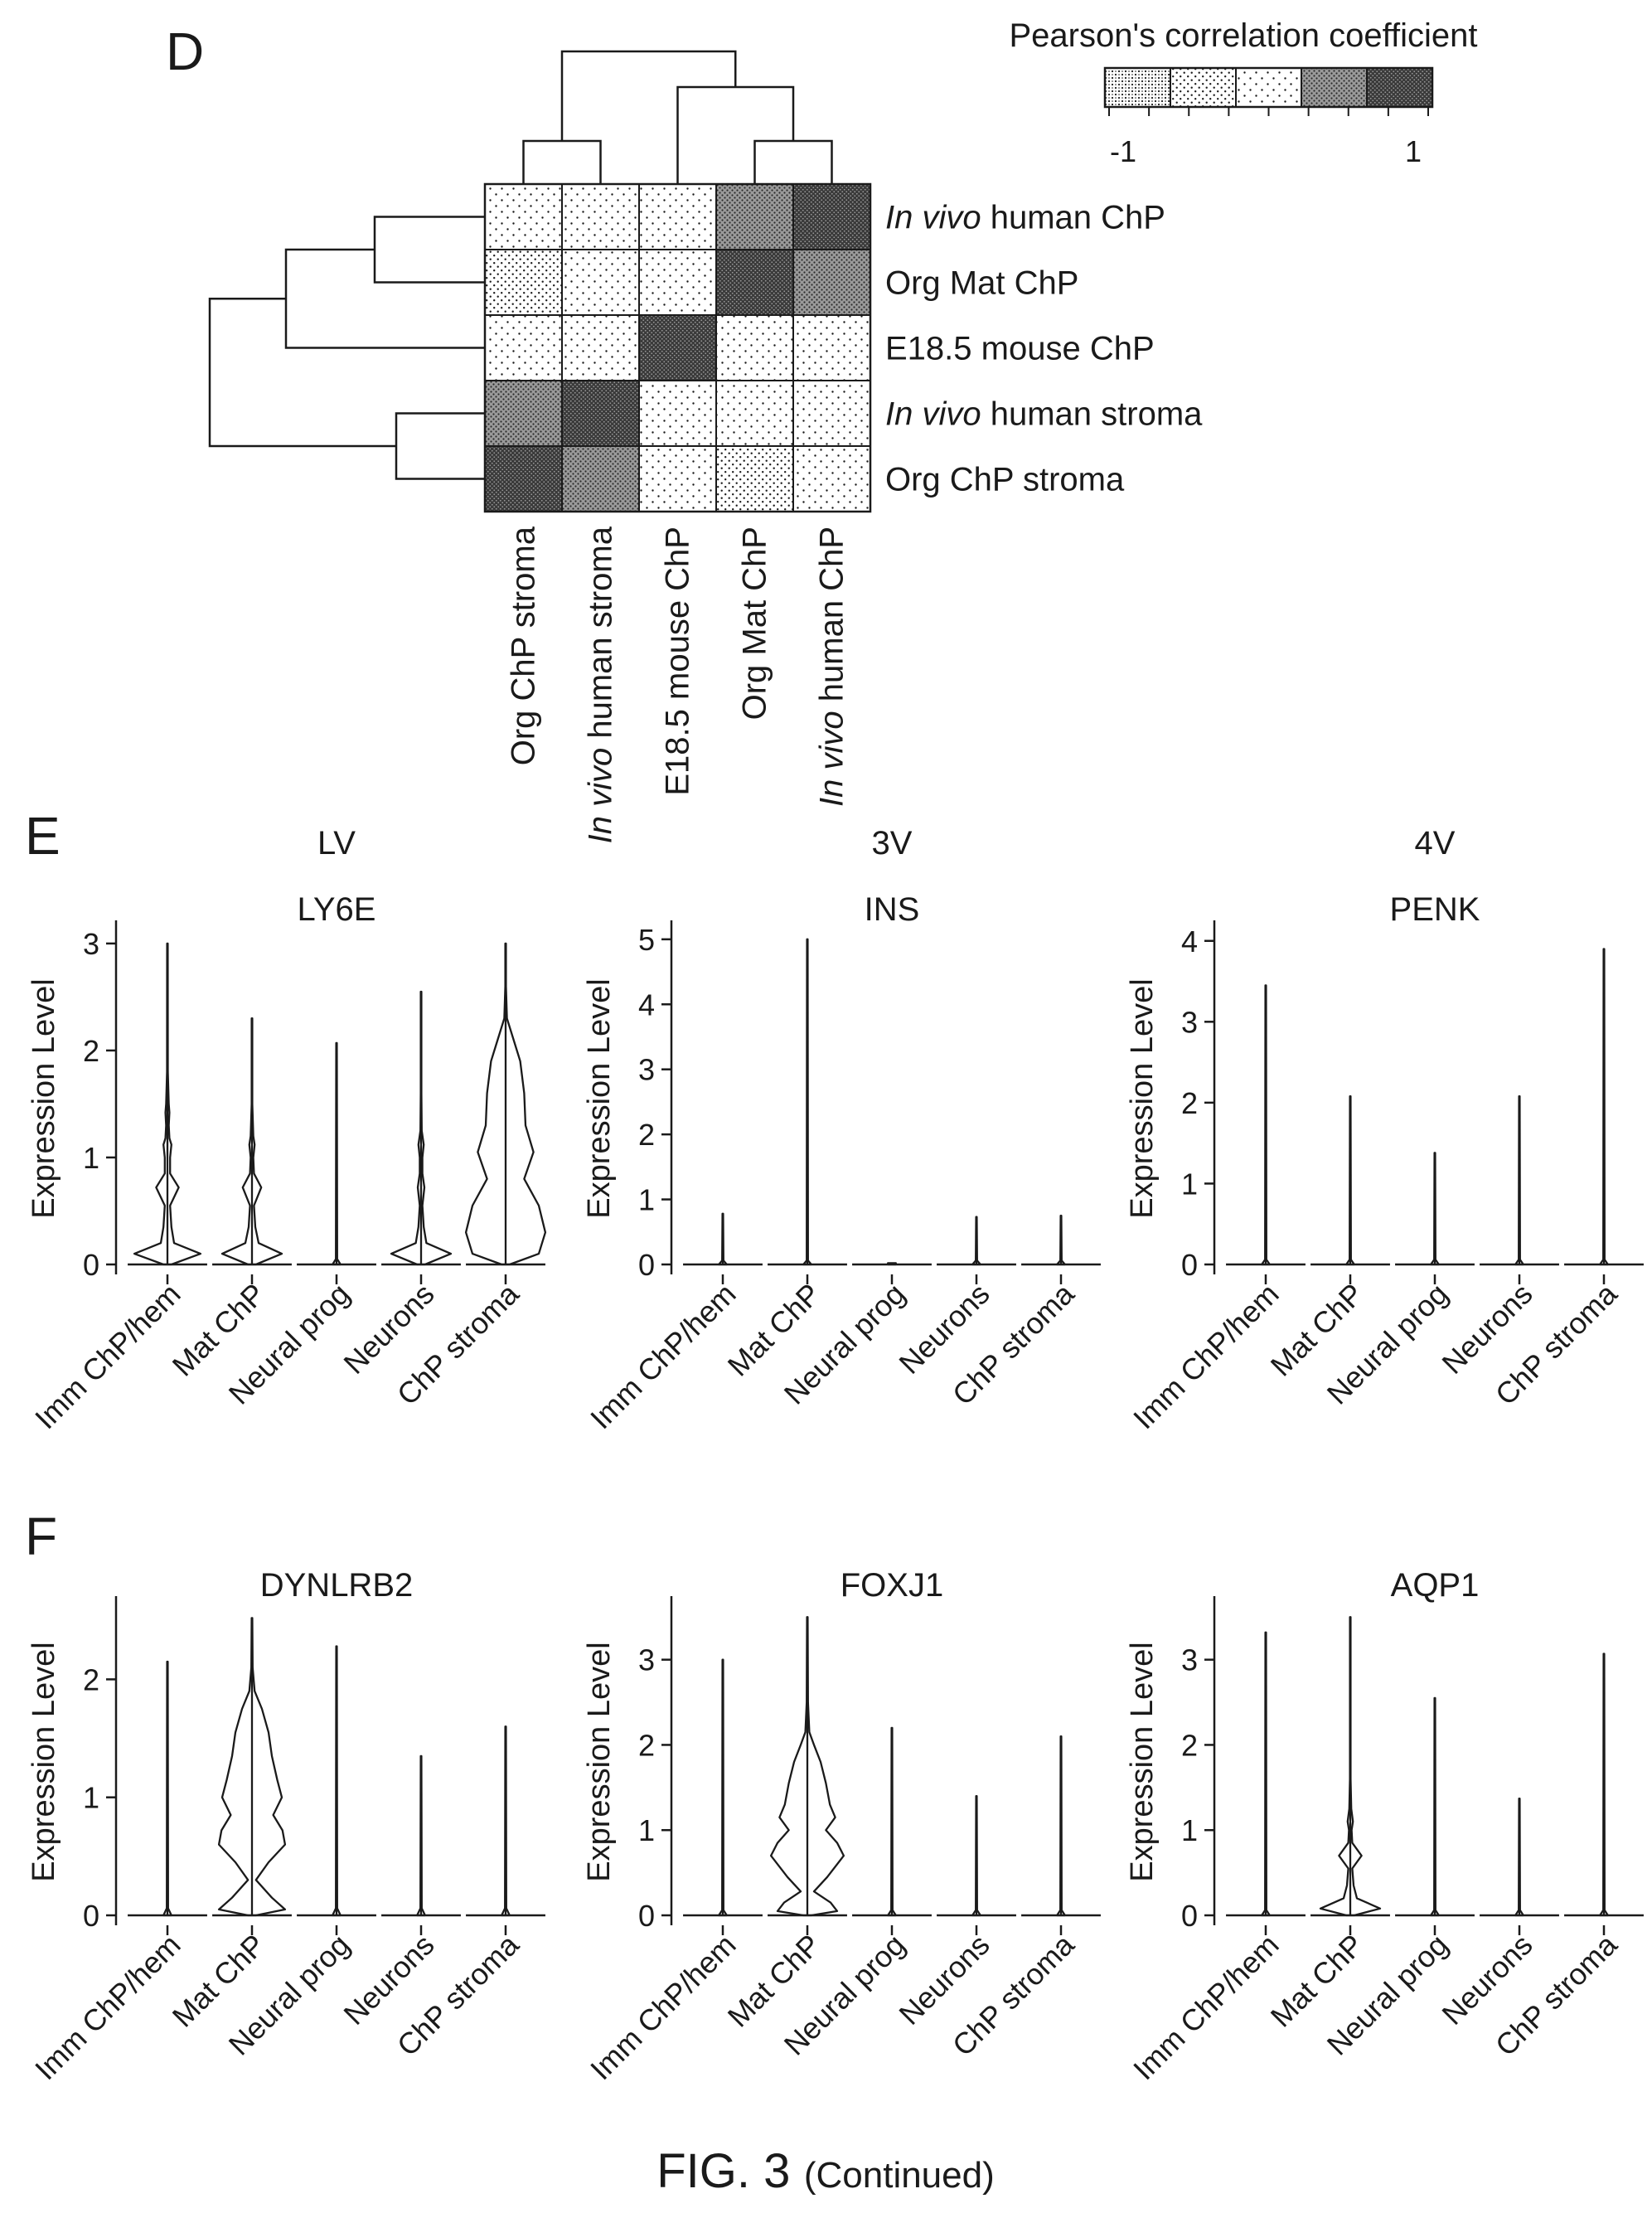 This screenshot has height=2213, width=1652. I want to click on label-part: Org Mat ChP, so click(755, 623).